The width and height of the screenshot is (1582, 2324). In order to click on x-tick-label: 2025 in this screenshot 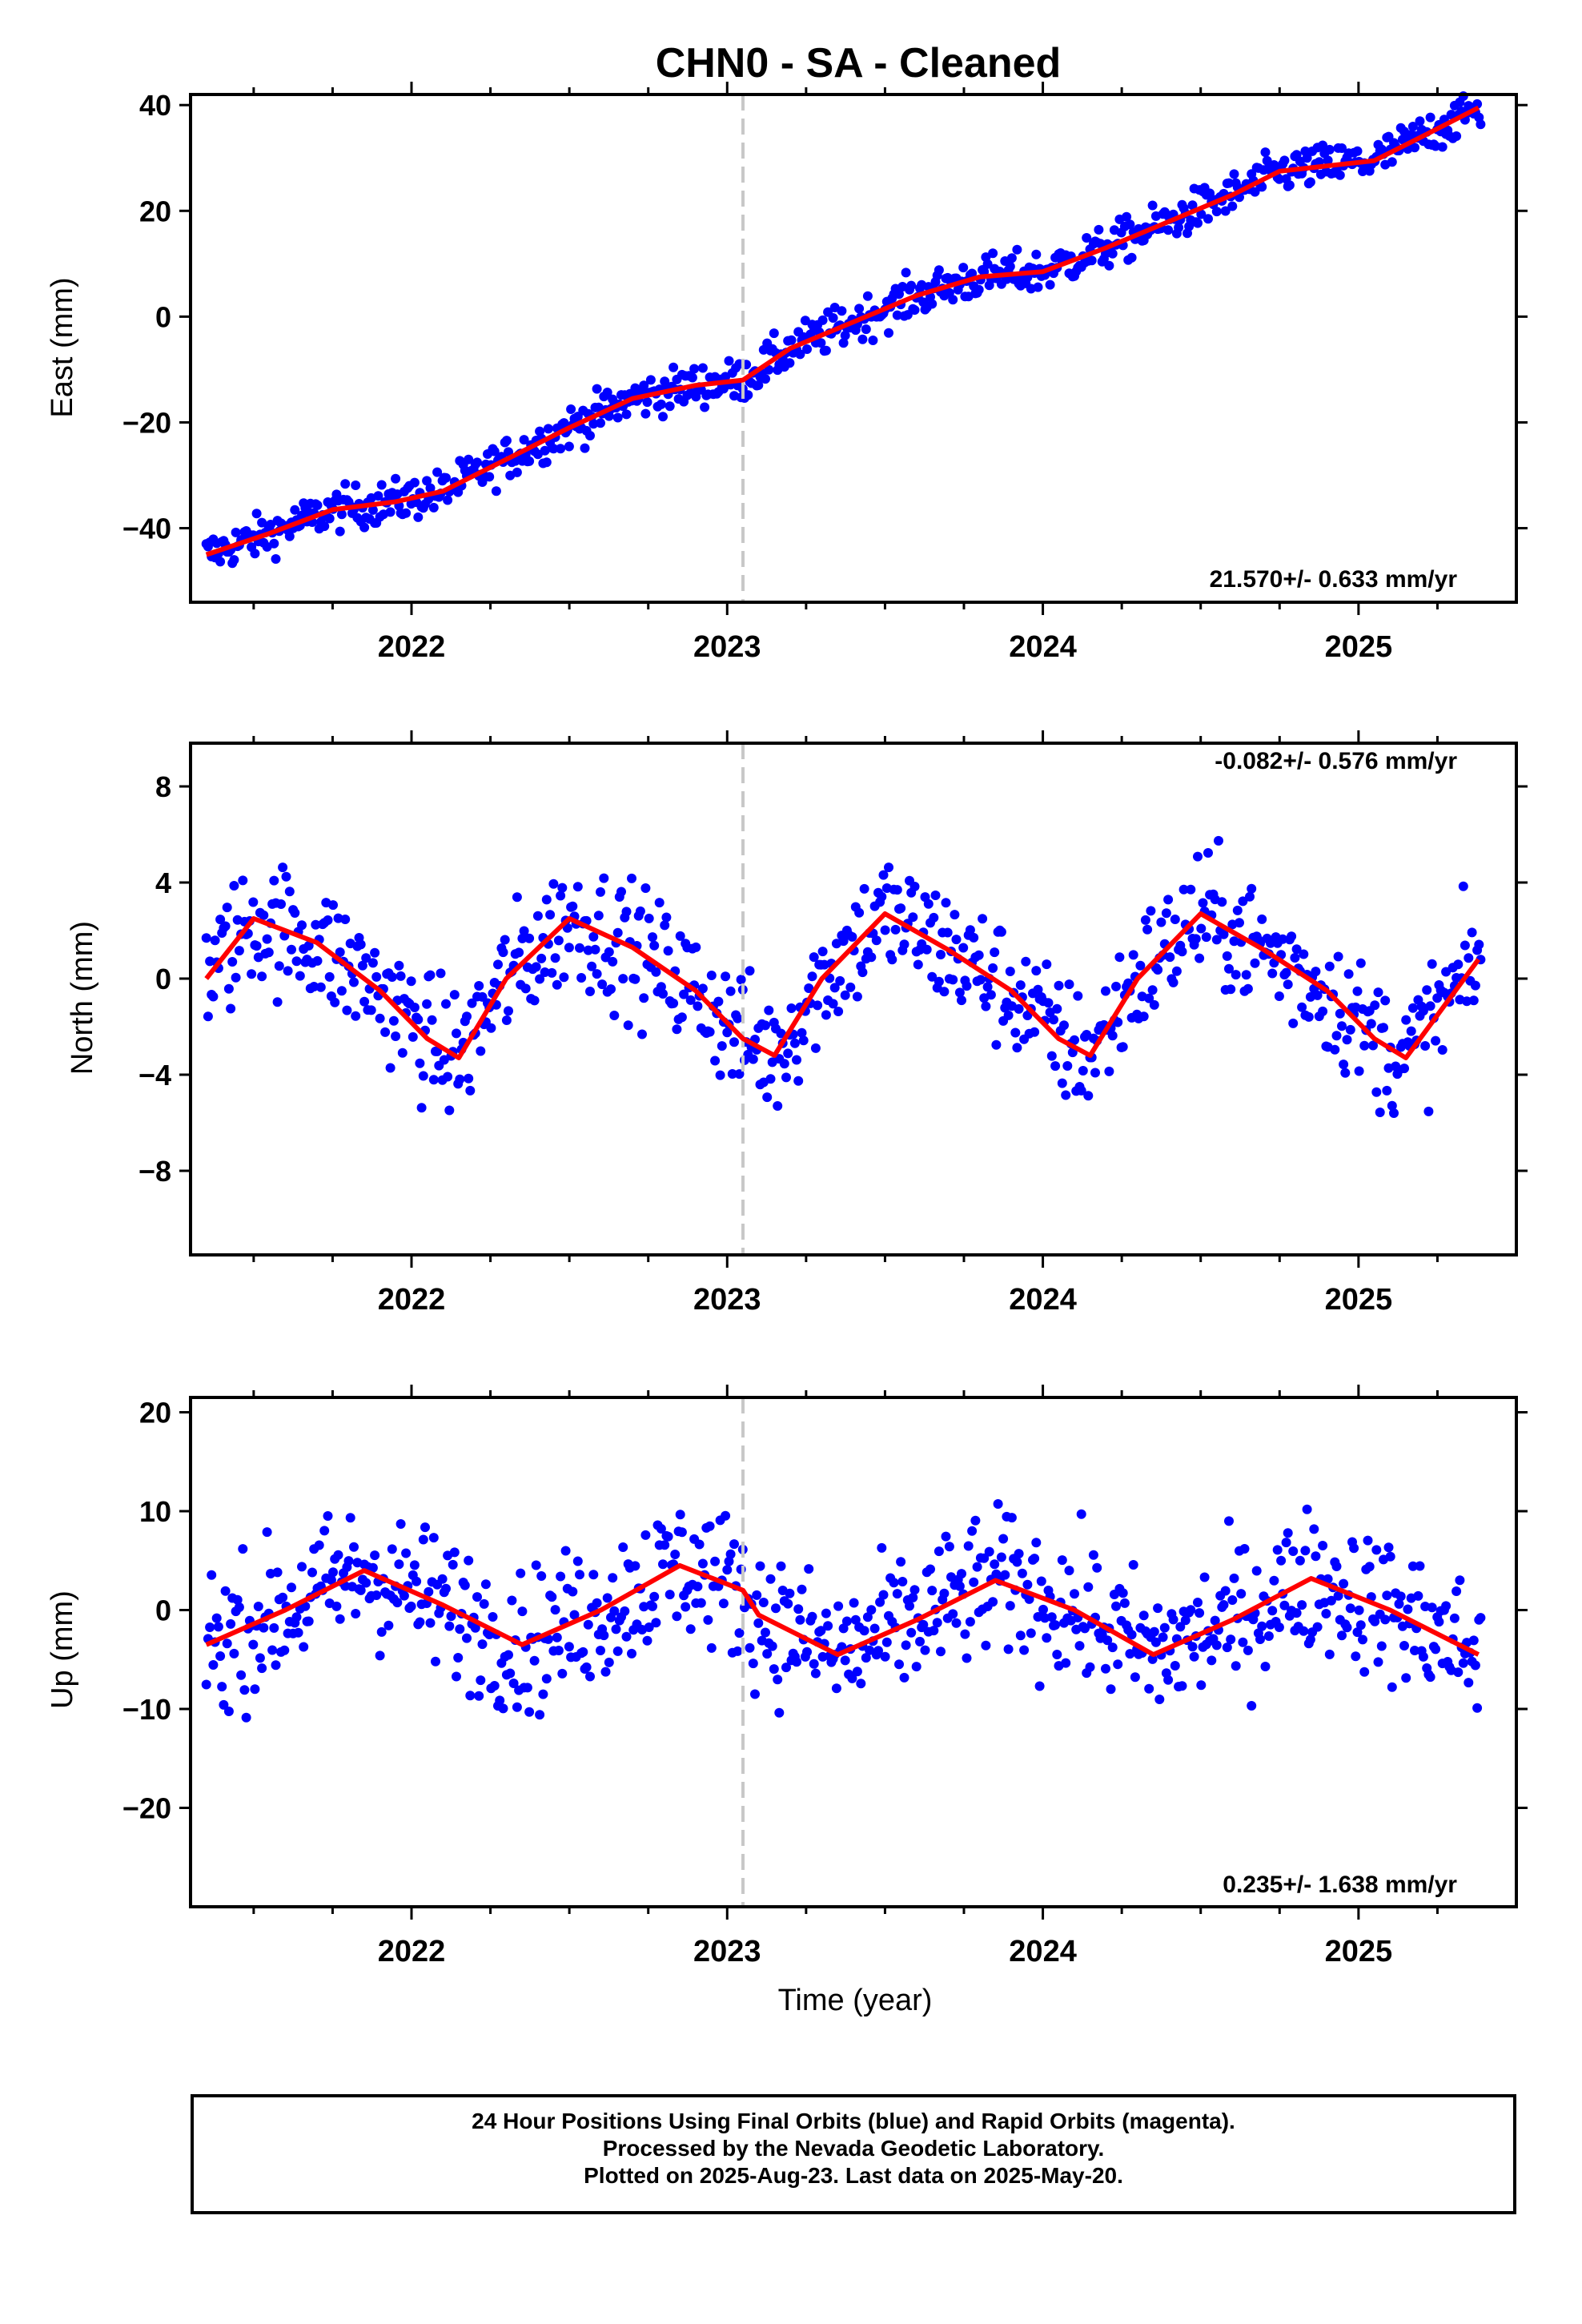, I will do `click(1359, 1951)`.